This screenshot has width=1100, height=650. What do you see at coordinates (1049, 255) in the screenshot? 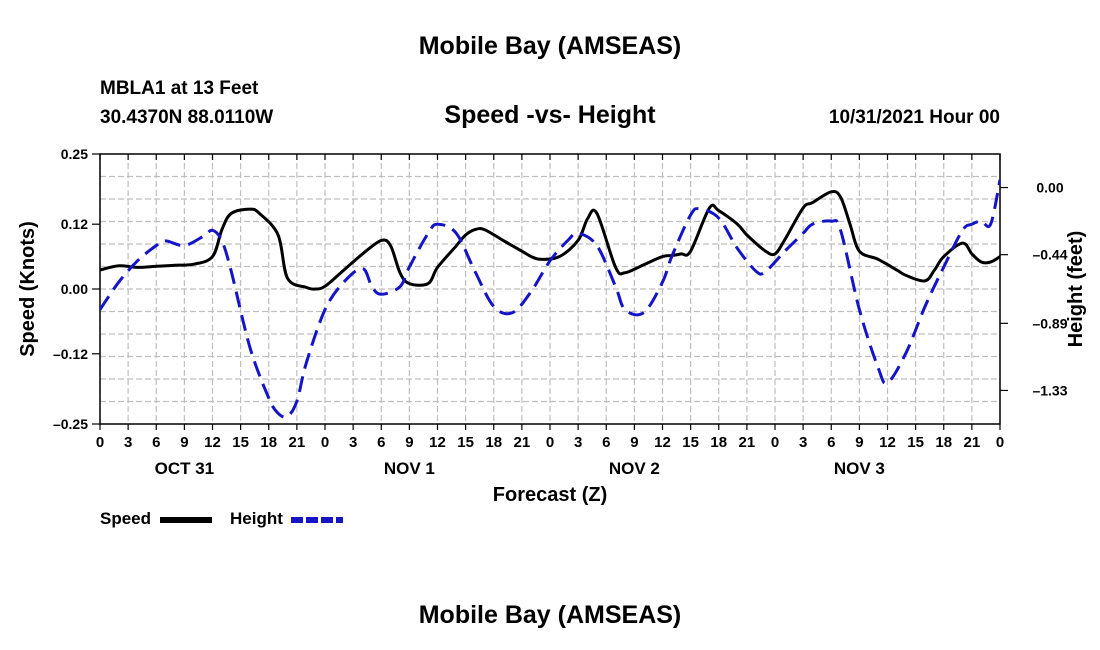
I see `y2-tick-label: –0.44` at bounding box center [1049, 255].